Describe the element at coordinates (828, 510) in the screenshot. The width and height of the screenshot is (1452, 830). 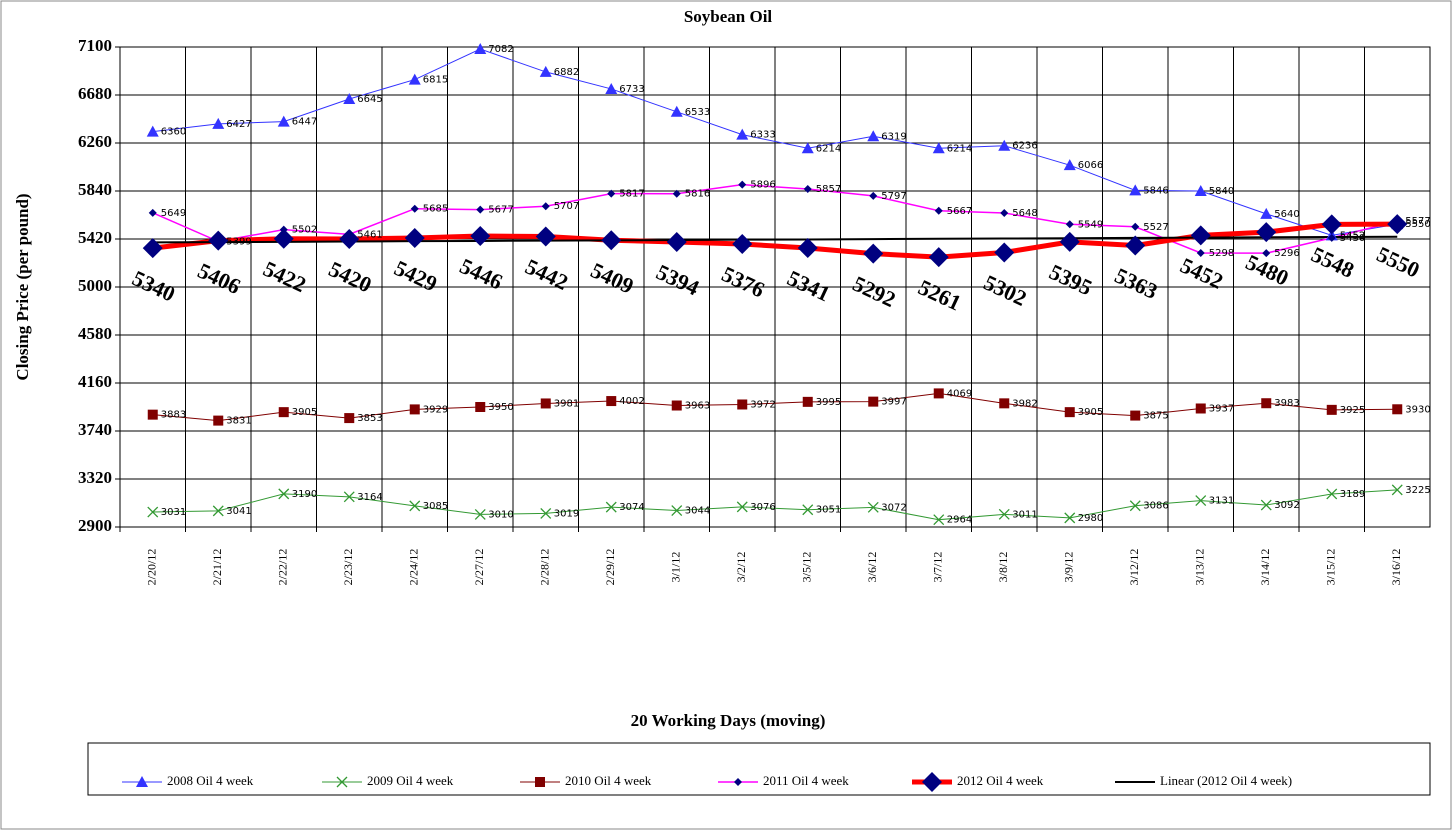
I see `data-label: 3051` at that location.